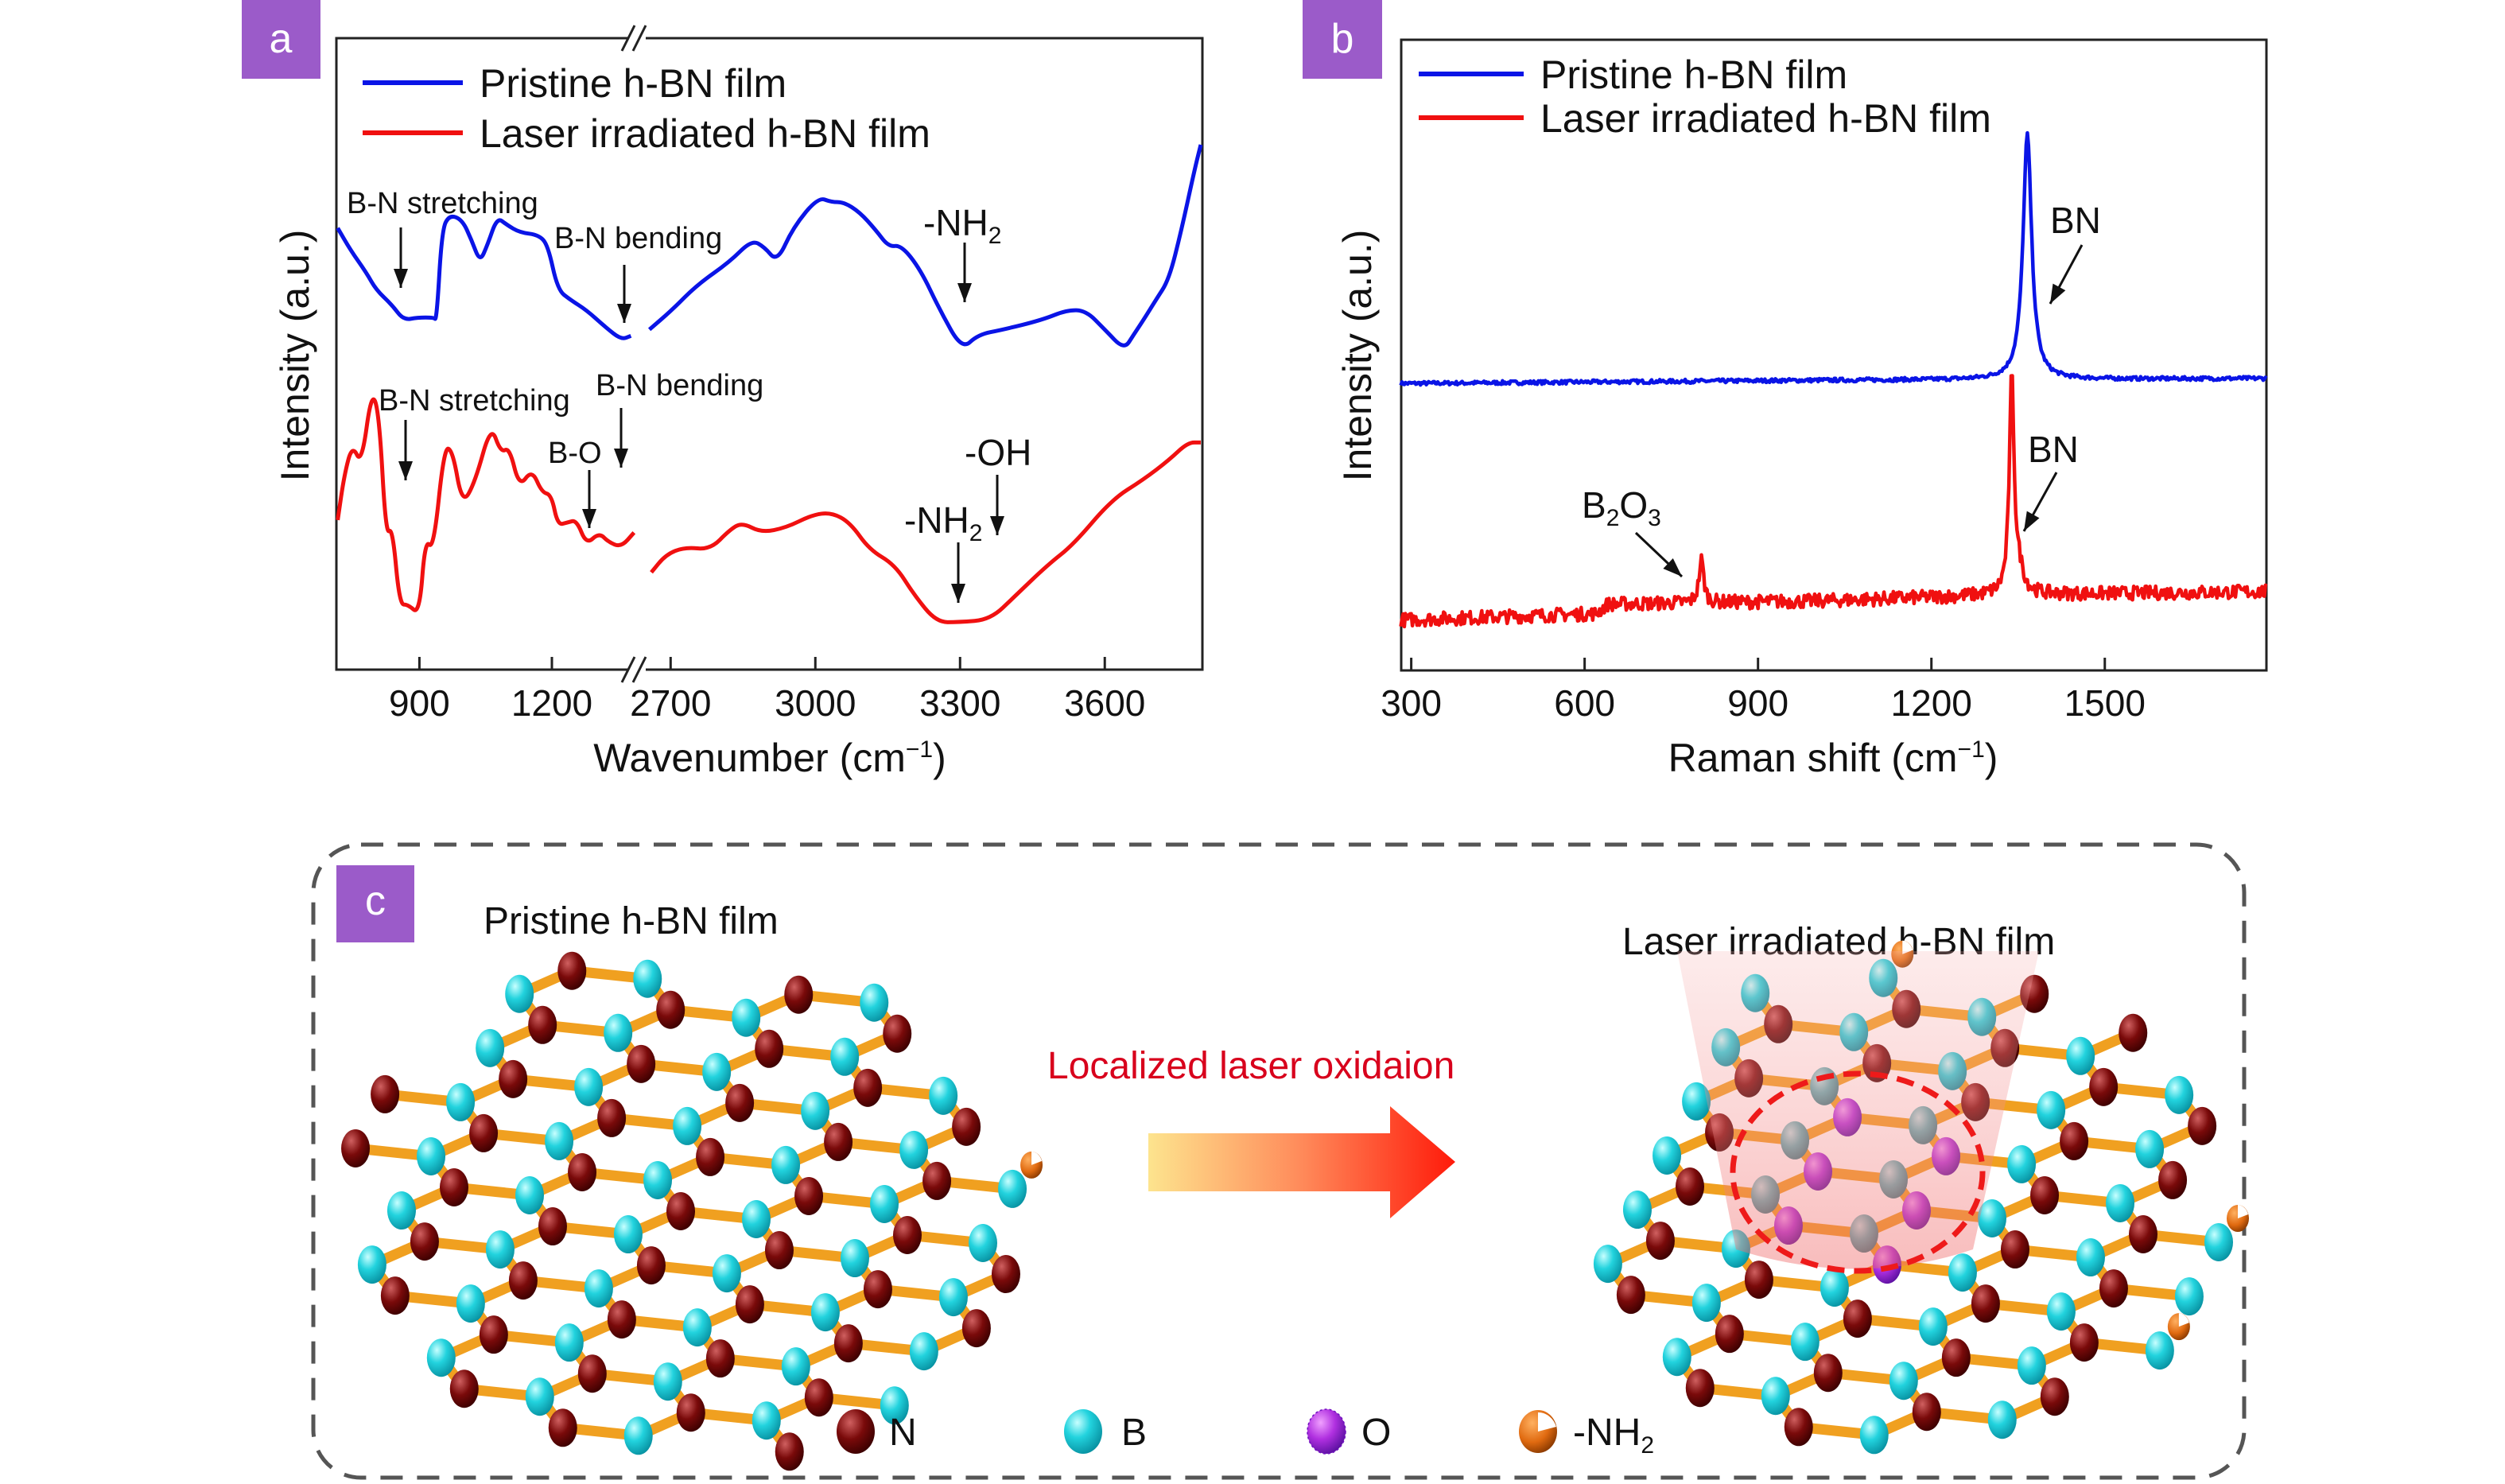 The height and width of the screenshot is (1484, 2505). I want to click on amine-group-icon, so click(1538, 1431).